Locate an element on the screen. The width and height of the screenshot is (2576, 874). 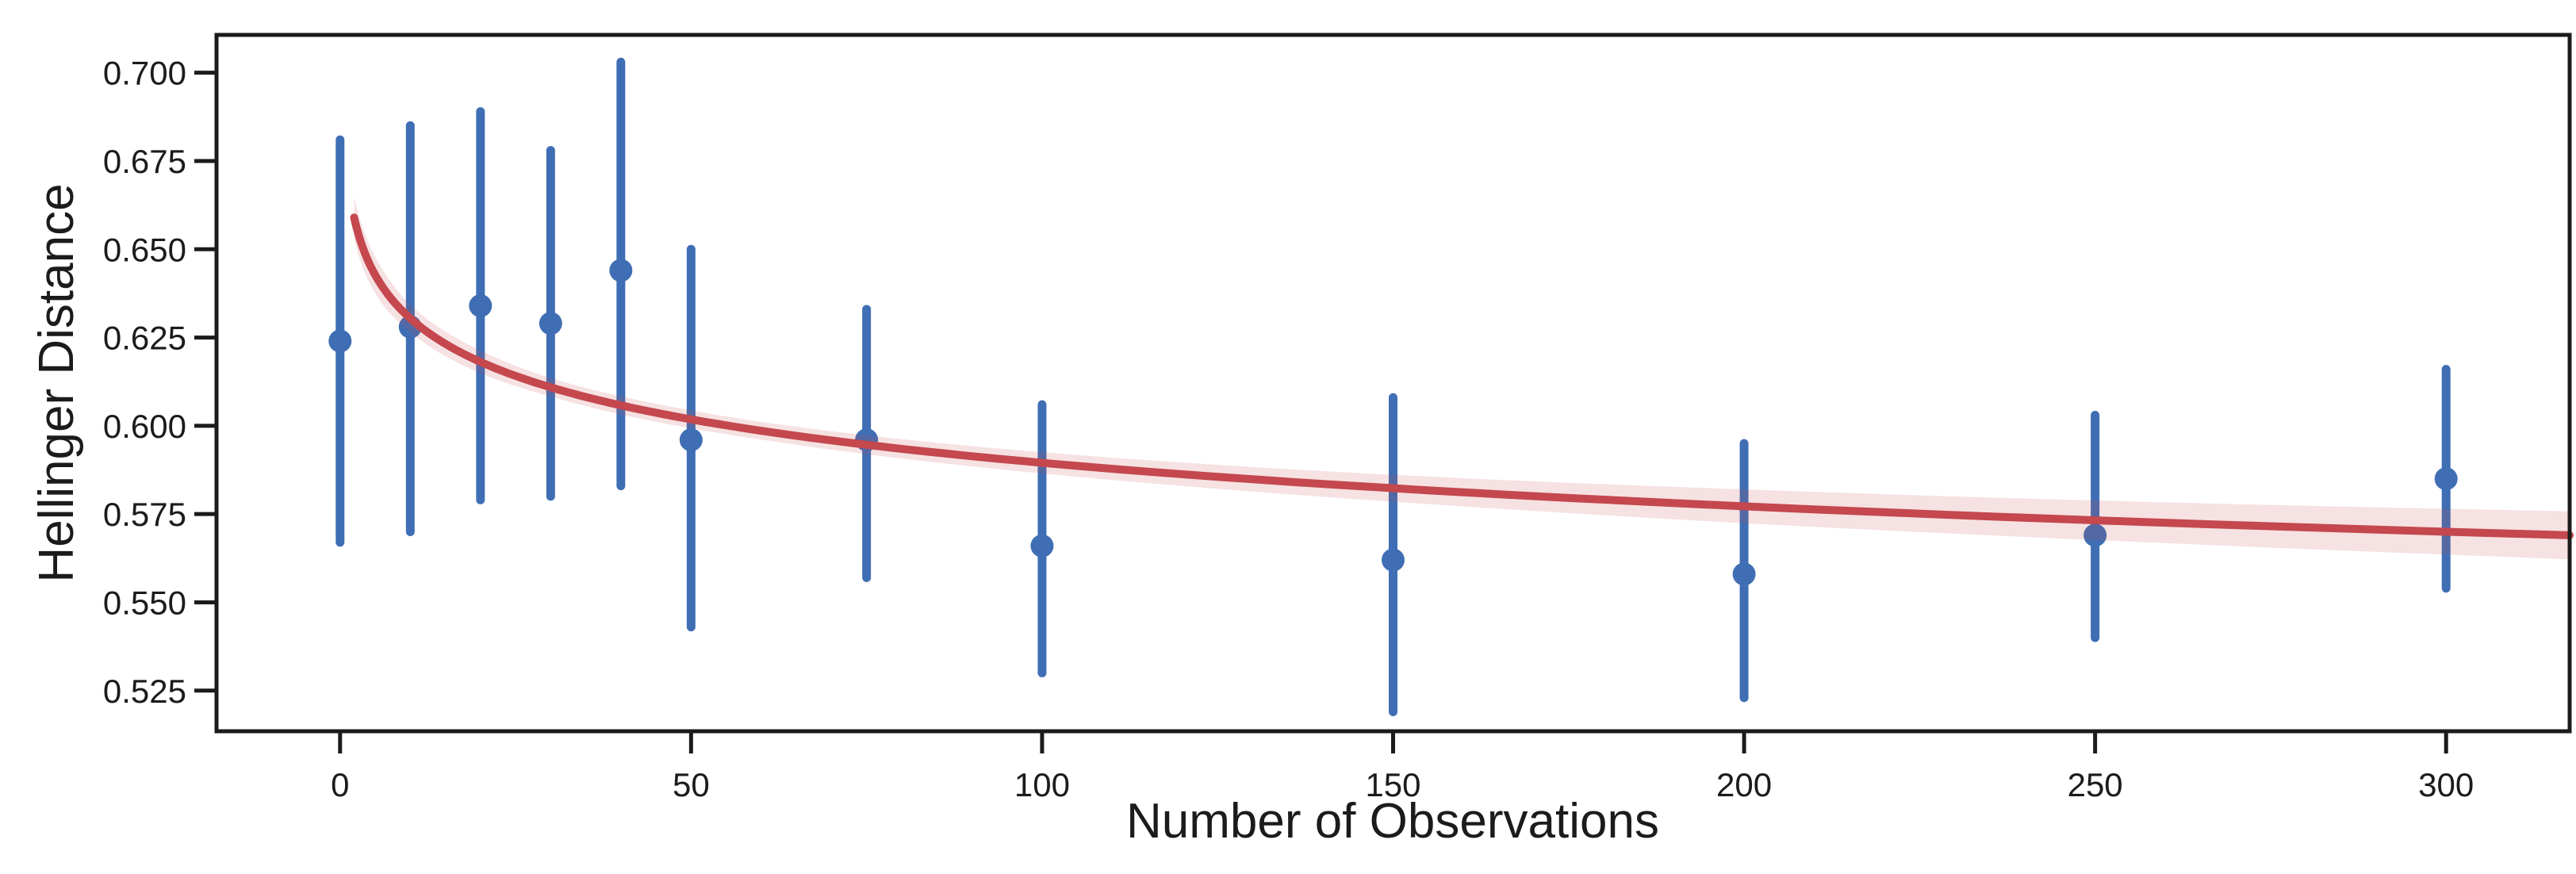
x-axis-label: Number of Observations is located at coordinates (1393, 822).